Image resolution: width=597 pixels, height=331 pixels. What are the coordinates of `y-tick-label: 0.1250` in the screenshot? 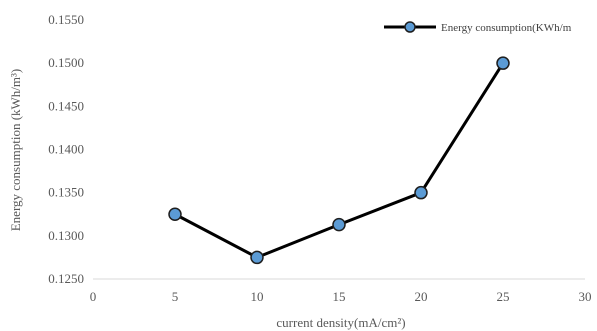 It's located at (66, 278).